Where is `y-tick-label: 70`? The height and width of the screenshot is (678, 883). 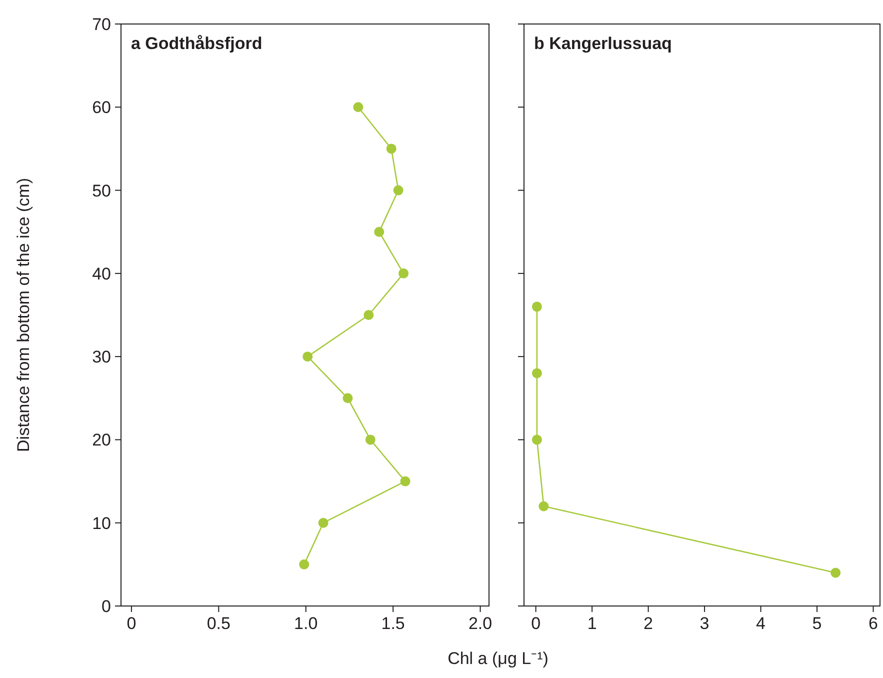
y-tick-label: 70 is located at coordinates (101, 24).